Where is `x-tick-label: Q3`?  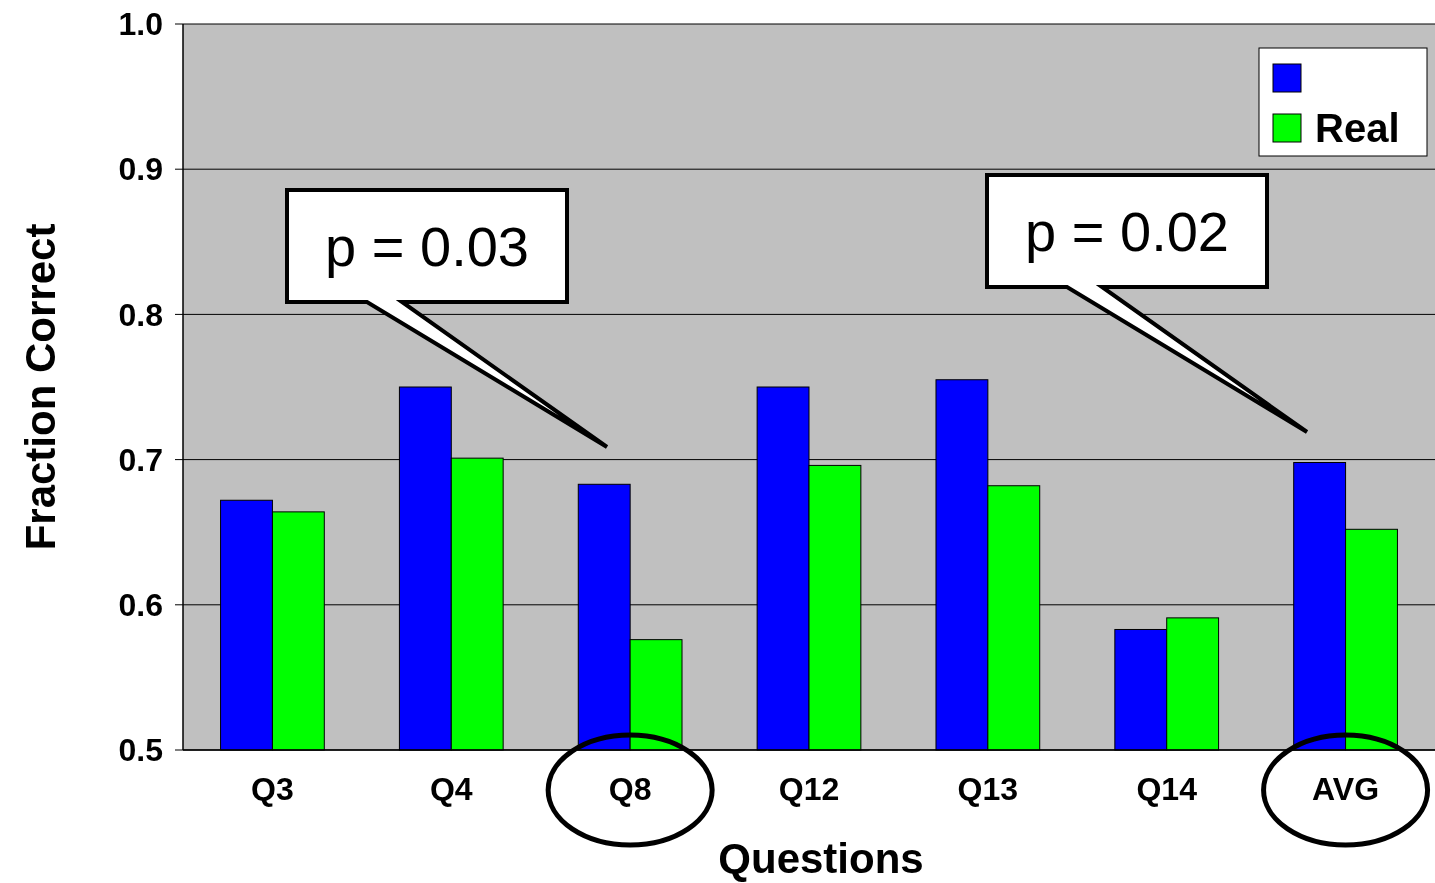 x-tick-label: Q3 is located at coordinates (272, 789).